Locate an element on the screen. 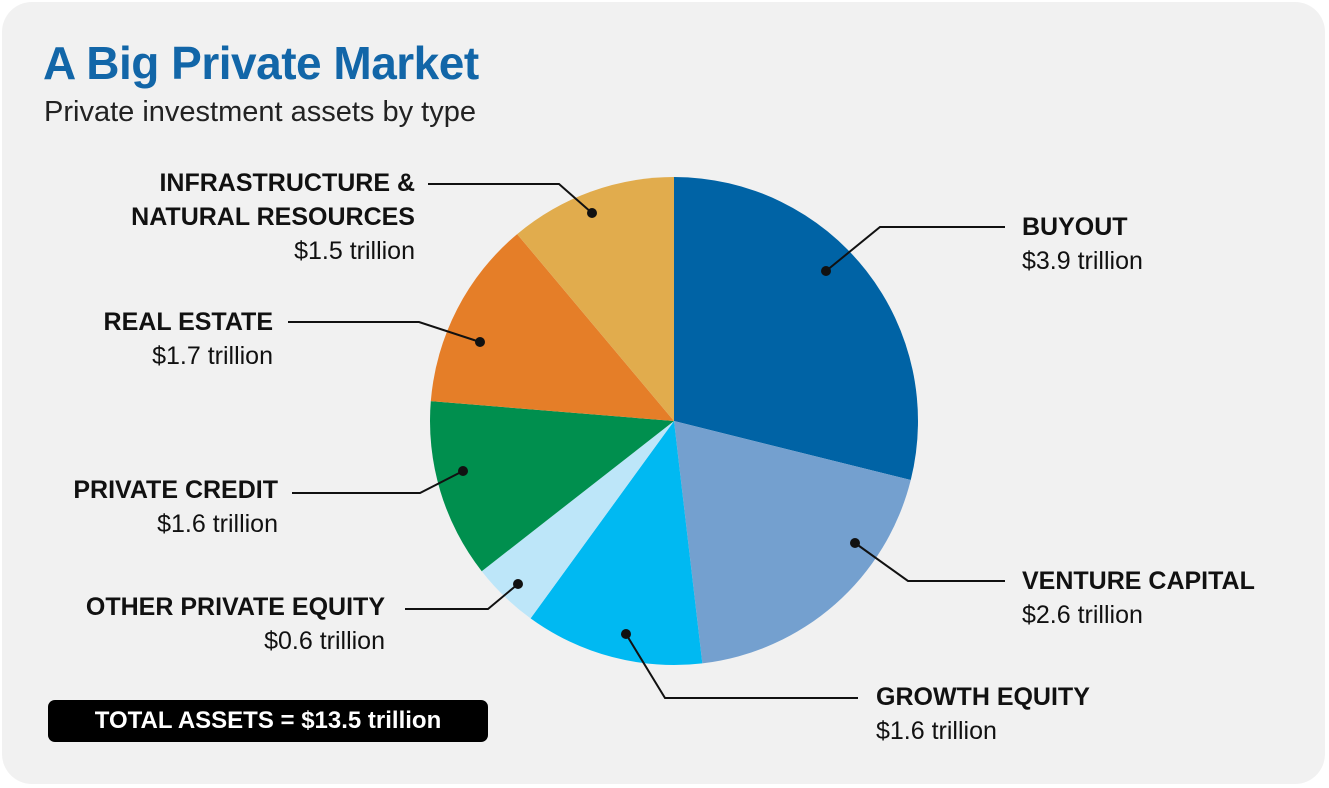 This screenshot has width=1329, height=788. slice-name: GROWTH EQUITY is located at coordinates (983, 697).